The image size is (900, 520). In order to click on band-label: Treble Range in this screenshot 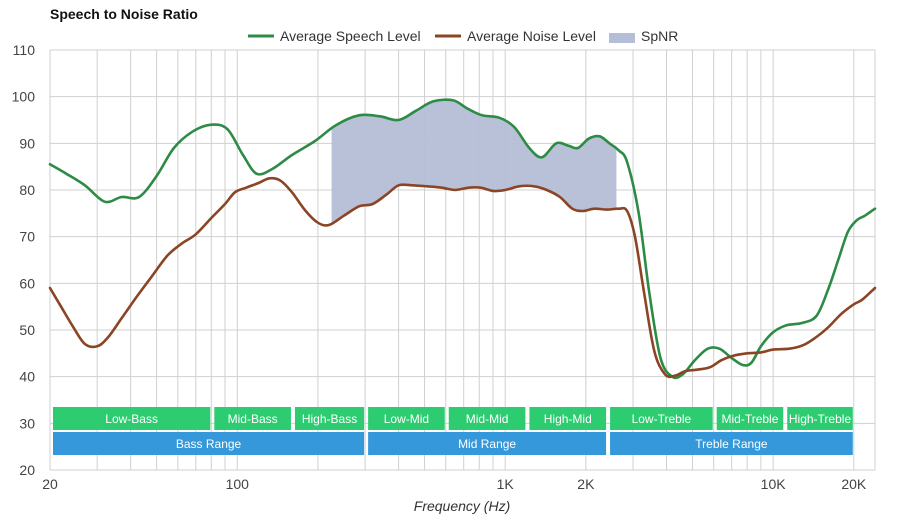, I will do `click(731, 444)`.